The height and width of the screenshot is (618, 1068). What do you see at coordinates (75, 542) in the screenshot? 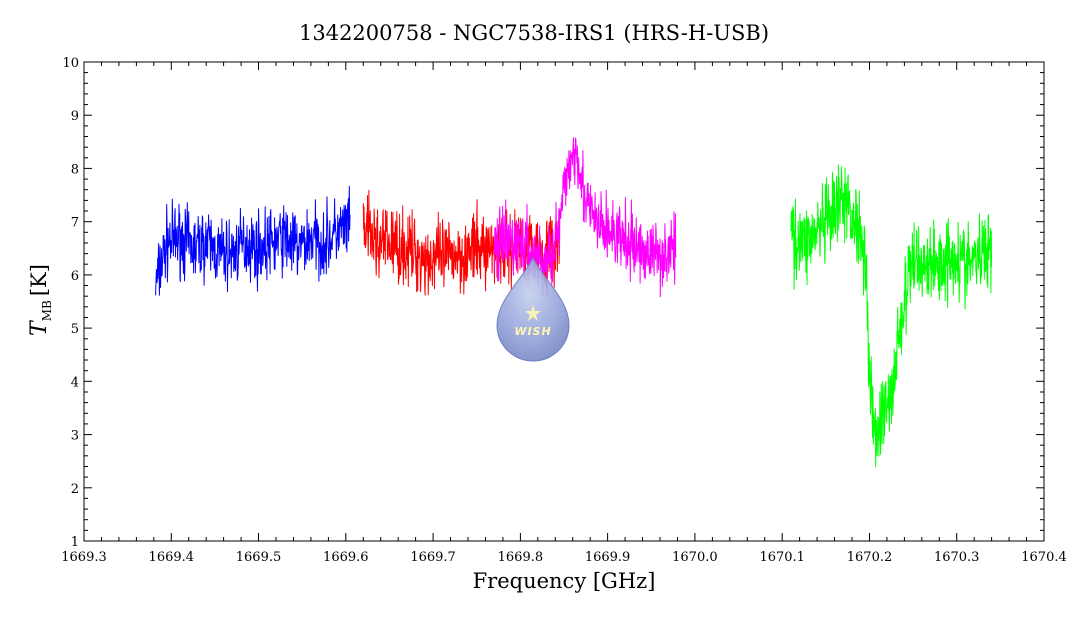
I see `y-tick-label: 1` at bounding box center [75, 542].